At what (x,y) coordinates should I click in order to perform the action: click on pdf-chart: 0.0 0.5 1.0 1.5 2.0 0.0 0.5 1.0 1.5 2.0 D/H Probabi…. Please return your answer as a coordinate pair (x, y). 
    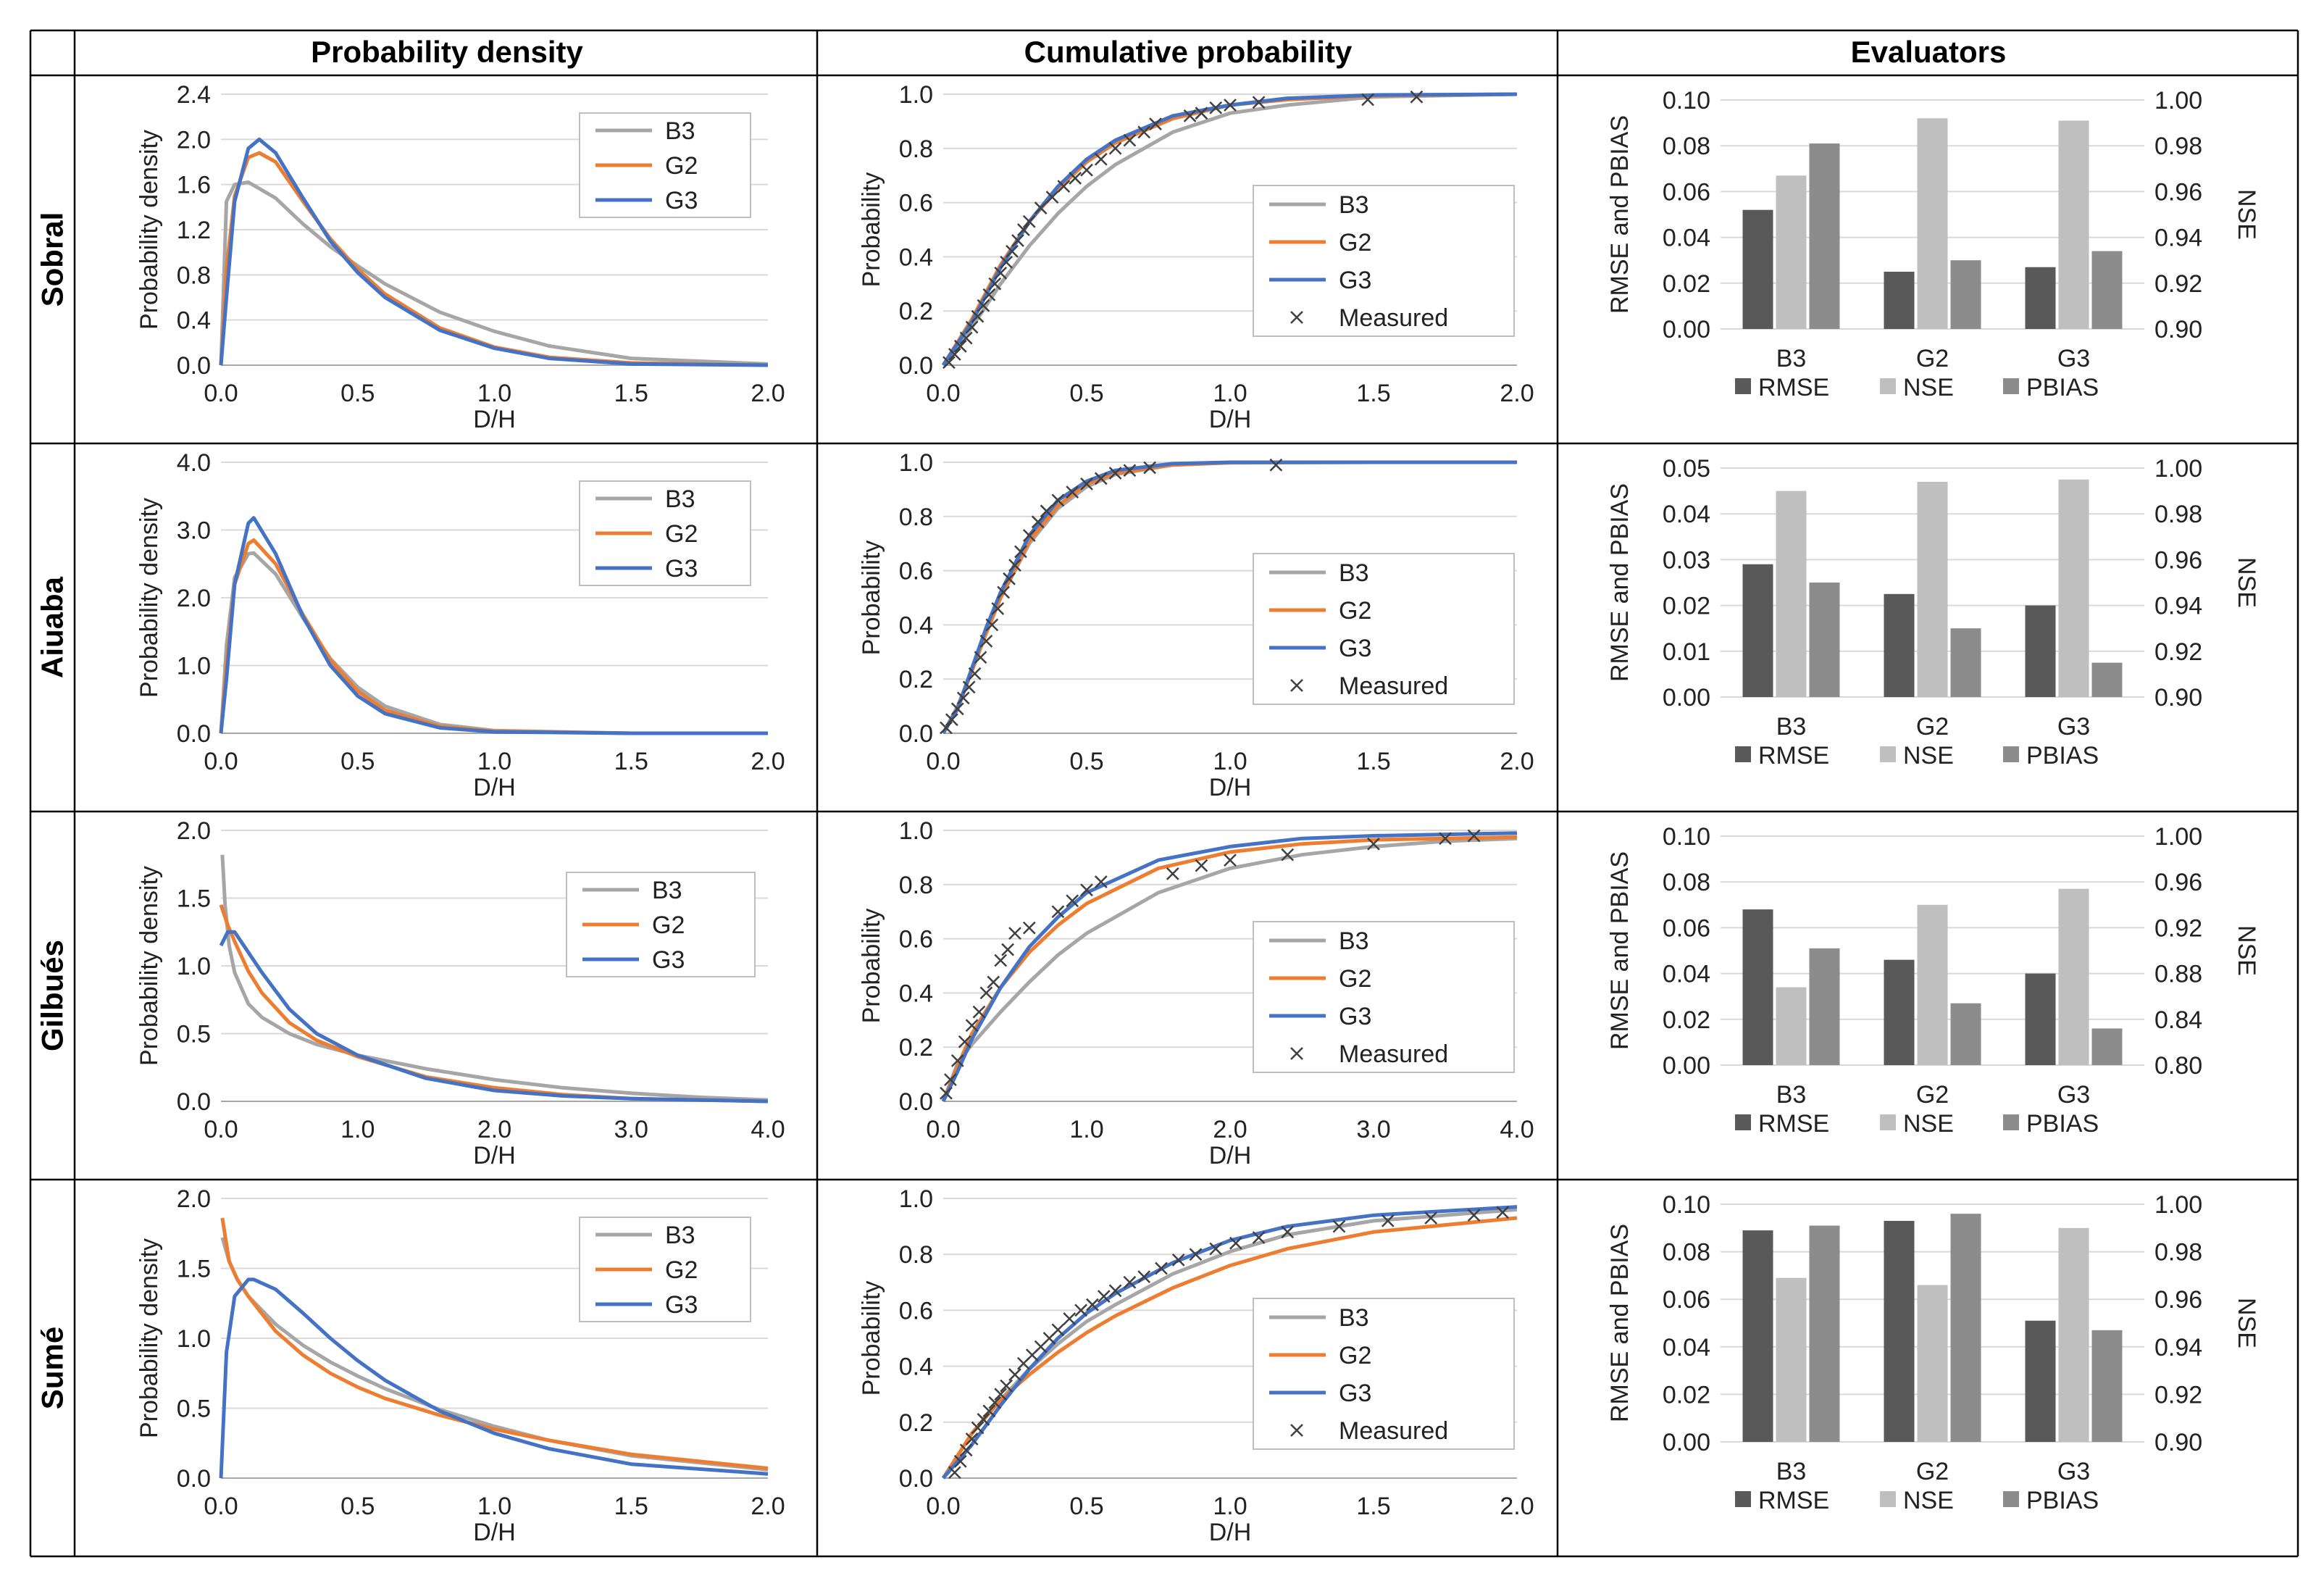
    Looking at the image, I should click on (460, 1365).